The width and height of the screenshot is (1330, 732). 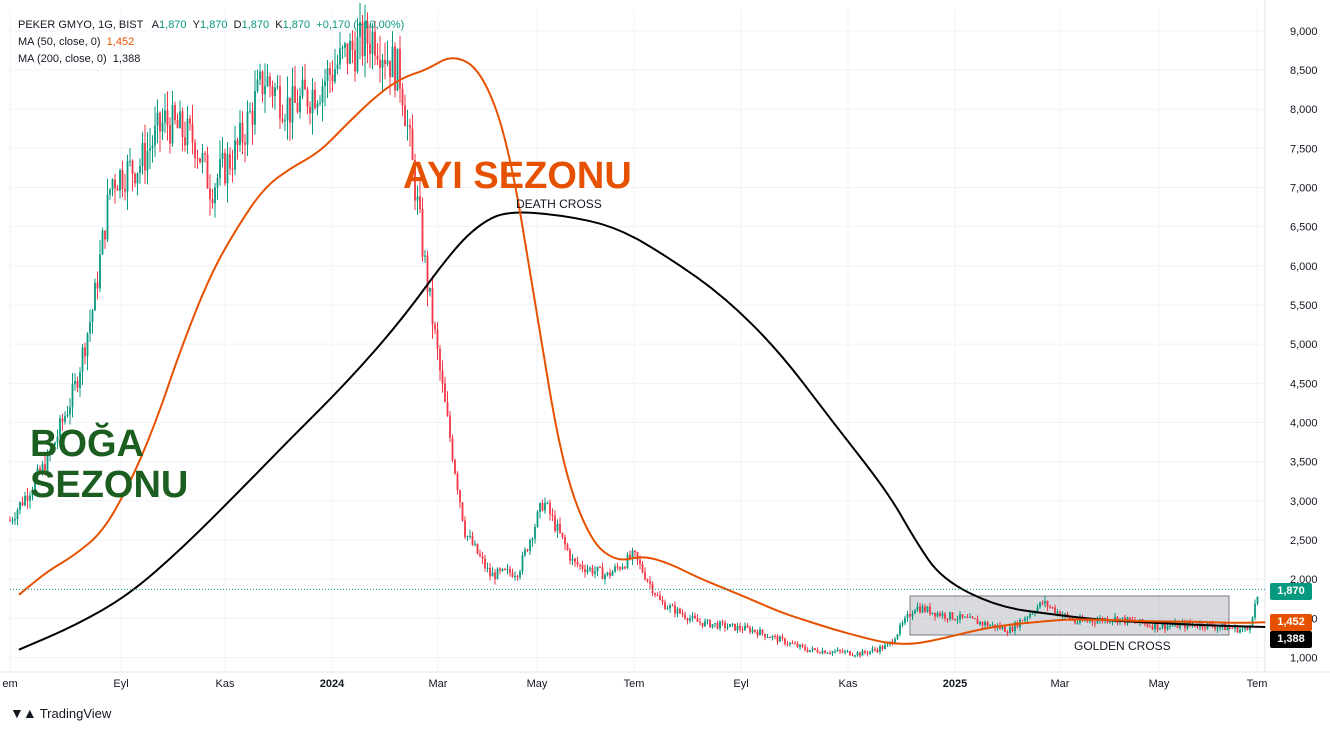 What do you see at coordinates (1304, 267) in the screenshot?
I see `y-tick-label: 6,000` at bounding box center [1304, 267].